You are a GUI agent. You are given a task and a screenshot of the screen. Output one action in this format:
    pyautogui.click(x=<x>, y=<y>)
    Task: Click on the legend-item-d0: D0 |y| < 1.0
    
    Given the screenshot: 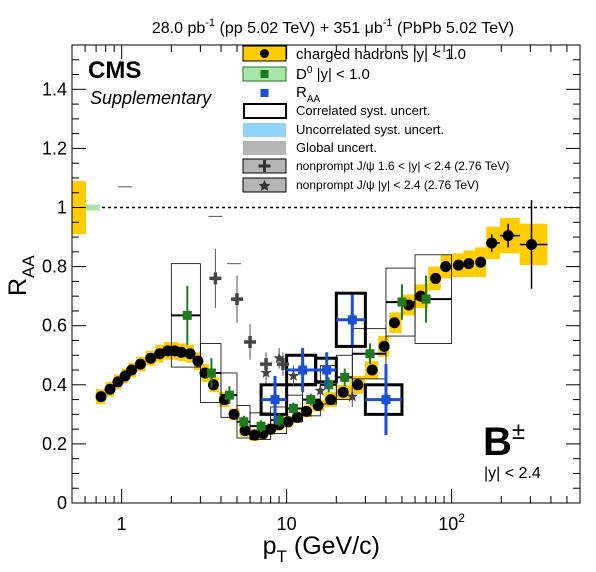 What is the action you would take?
    pyautogui.click(x=306, y=74)
    